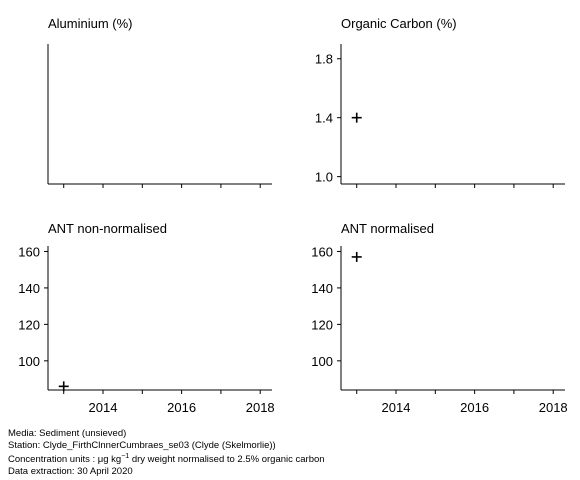  What do you see at coordinates (70, 471) in the screenshot?
I see `extraction-note: Data extraction: 30 April 2020` at bounding box center [70, 471].